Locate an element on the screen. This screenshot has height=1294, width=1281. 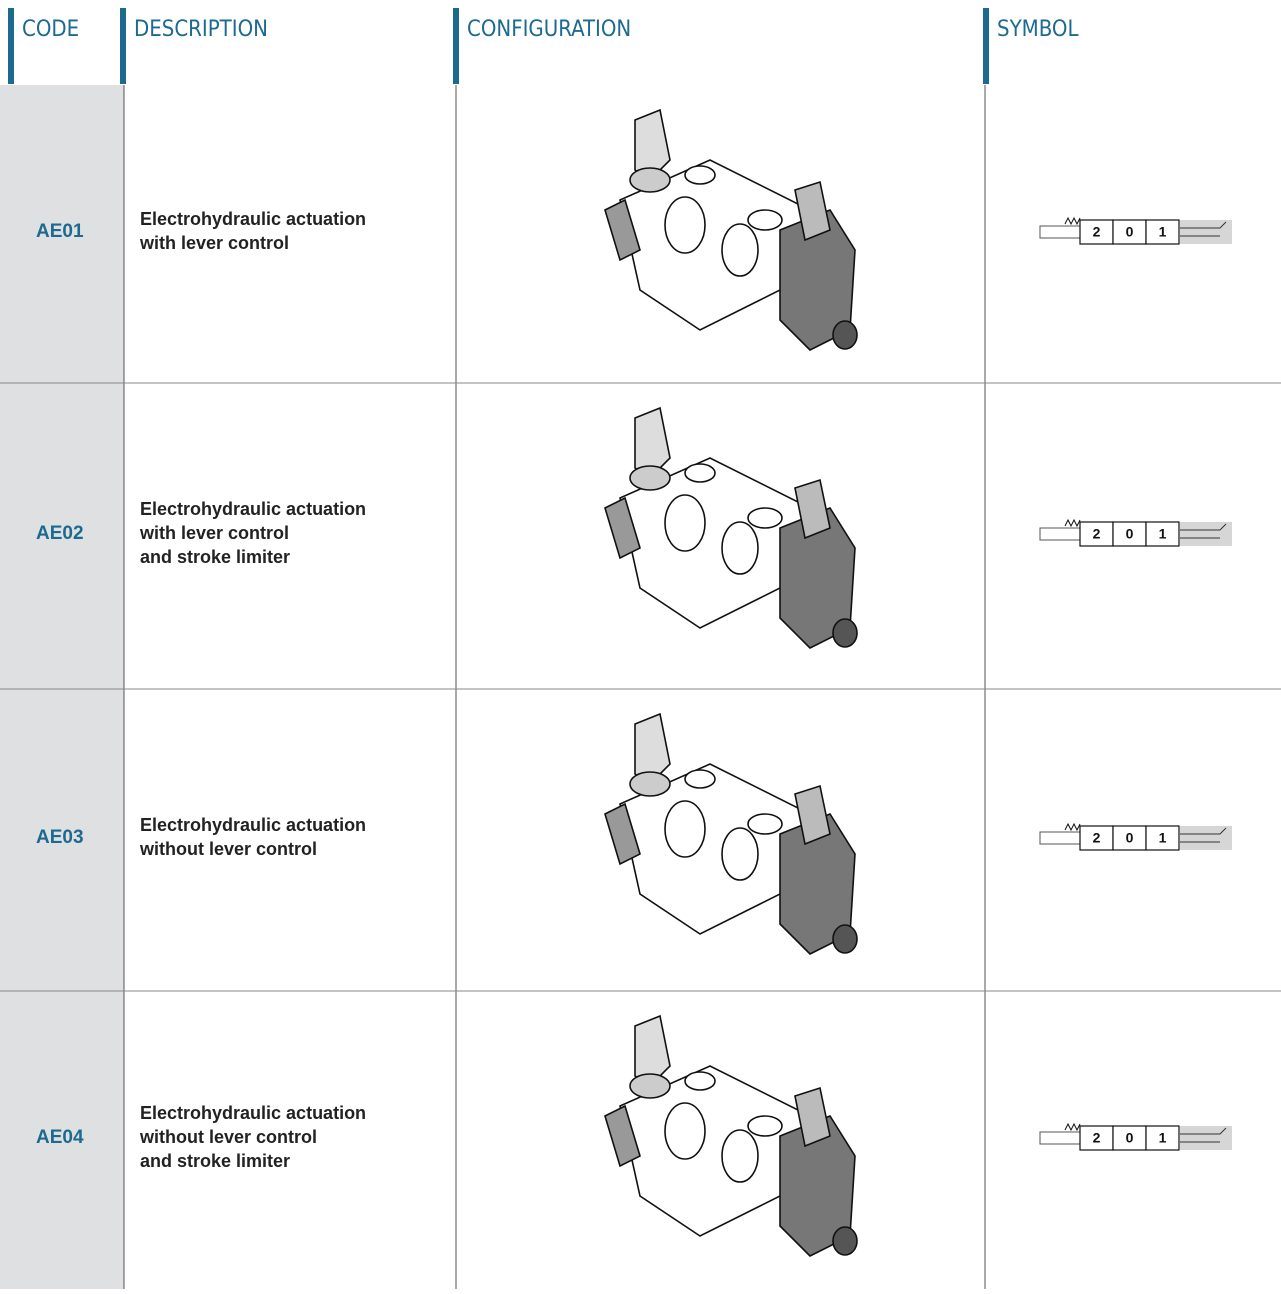
code-column-bg is located at coordinates (62, 687).